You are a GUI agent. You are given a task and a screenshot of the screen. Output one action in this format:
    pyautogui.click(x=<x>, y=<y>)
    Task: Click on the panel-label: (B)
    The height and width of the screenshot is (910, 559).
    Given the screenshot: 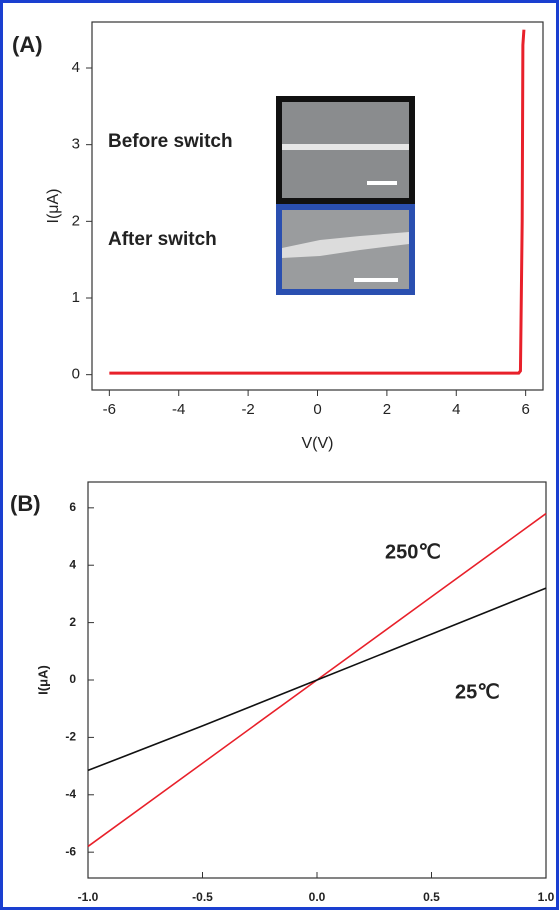 What is the action you would take?
    pyautogui.click(x=25, y=503)
    